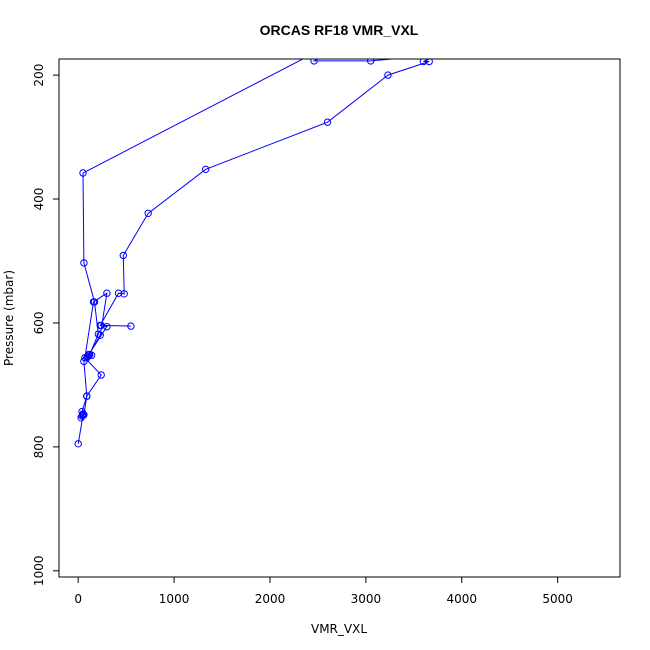 The height and width of the screenshot is (650, 650). What do you see at coordinates (78, 599) in the screenshot?
I see `x-tick-label: 0` at bounding box center [78, 599].